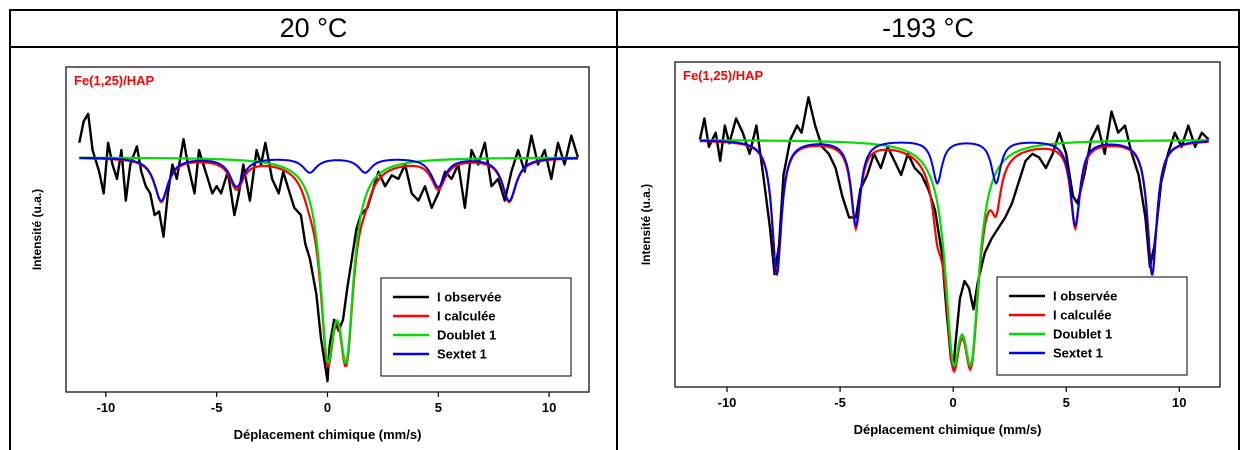  I want to click on column-header-label: -193 °C, so click(928, 28).